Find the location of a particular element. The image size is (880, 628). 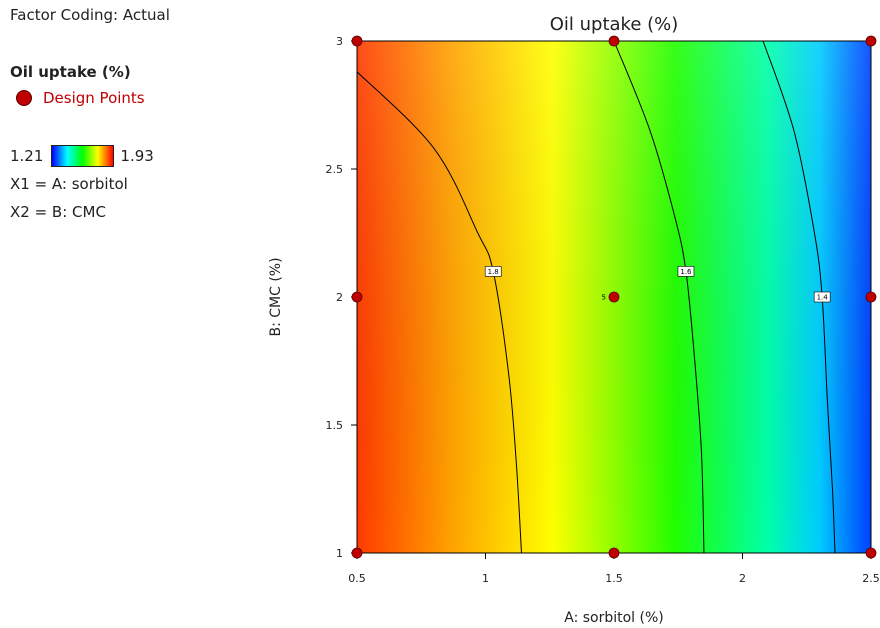

design-points-legend: Design Points is located at coordinates (80, 98).